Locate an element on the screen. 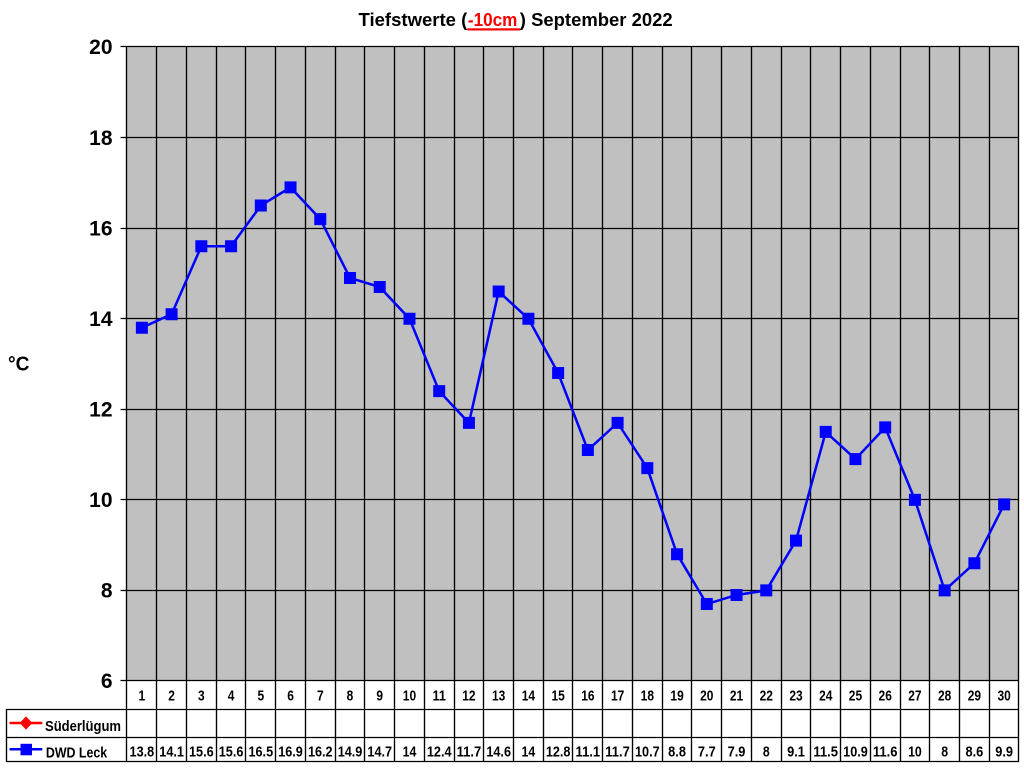  svg-text: 14.6 is located at coordinates (498, 752).